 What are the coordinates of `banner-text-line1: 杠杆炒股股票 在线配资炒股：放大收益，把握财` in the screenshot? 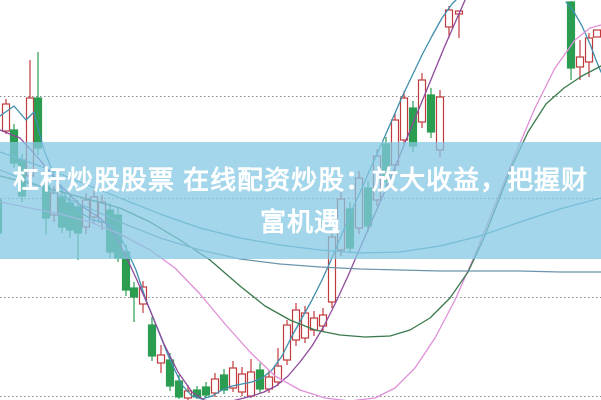 It's located at (300, 179).